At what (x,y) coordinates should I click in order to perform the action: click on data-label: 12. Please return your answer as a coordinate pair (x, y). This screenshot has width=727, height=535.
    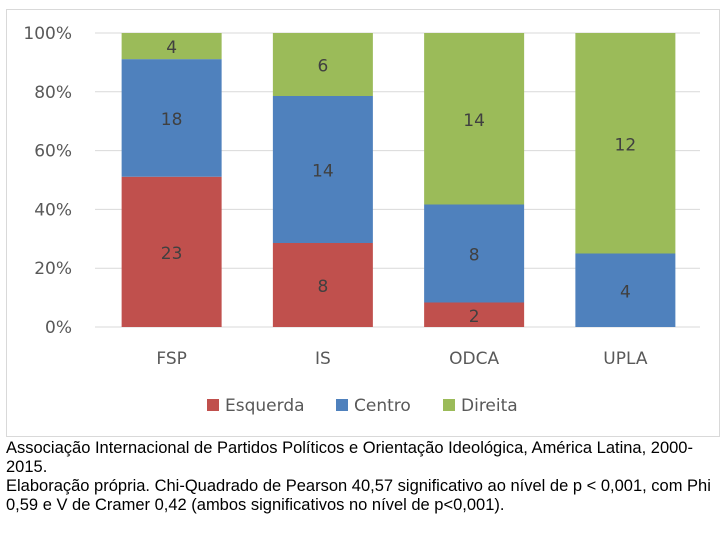
    Looking at the image, I should click on (626, 145).